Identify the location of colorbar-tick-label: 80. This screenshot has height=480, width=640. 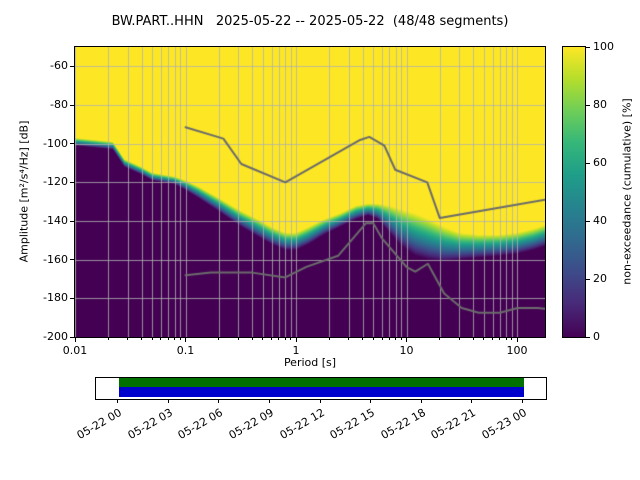
(600, 104).